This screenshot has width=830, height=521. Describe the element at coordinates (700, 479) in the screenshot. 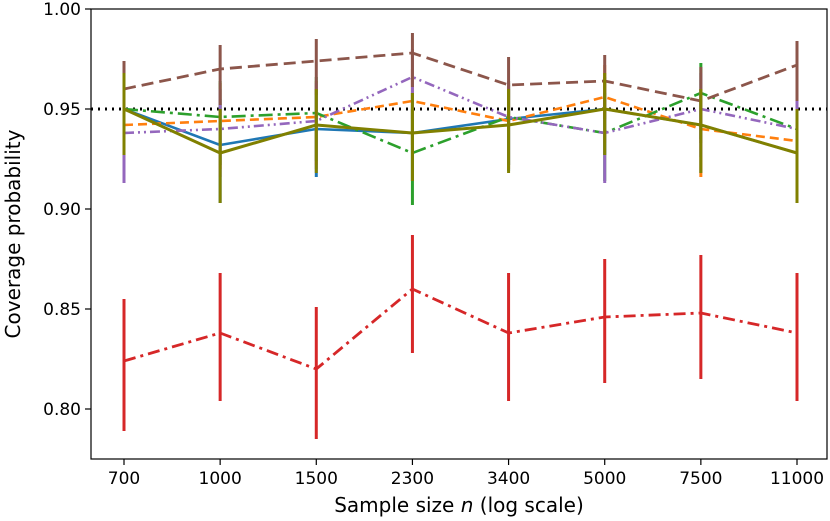

I see `x-tick-label: 7500` at that location.